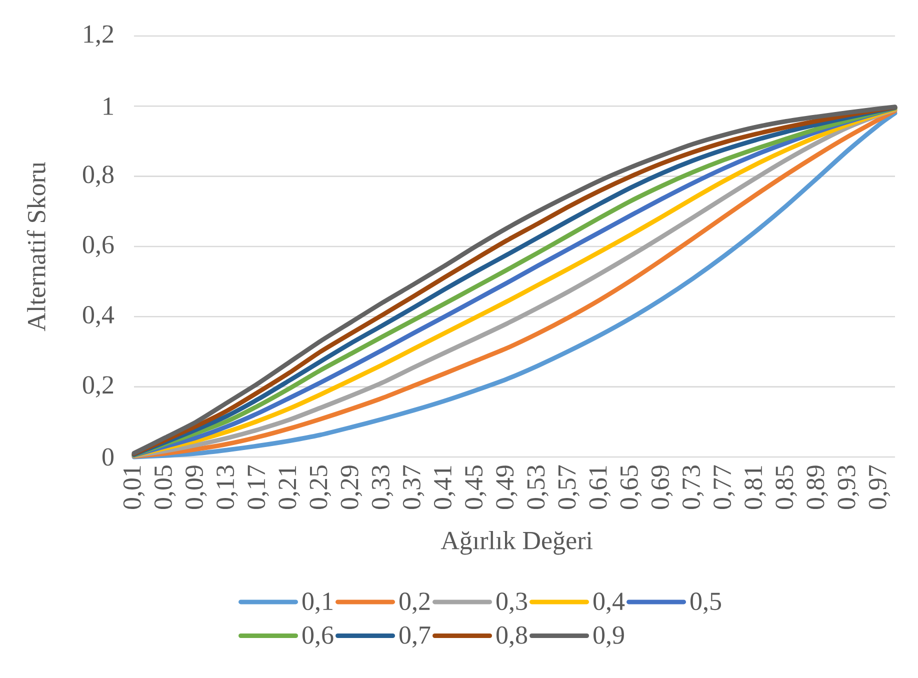 The width and height of the screenshot is (918, 678). Describe the element at coordinates (475, 488) in the screenshot. I see `x-tick-label: 0,45` at that location.